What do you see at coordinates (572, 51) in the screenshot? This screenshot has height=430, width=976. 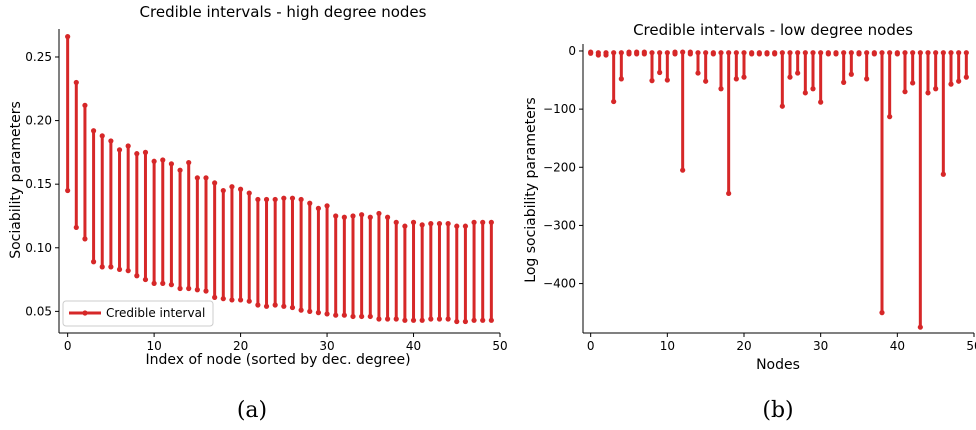 I see `y-tick-label: 0` at bounding box center [572, 51].